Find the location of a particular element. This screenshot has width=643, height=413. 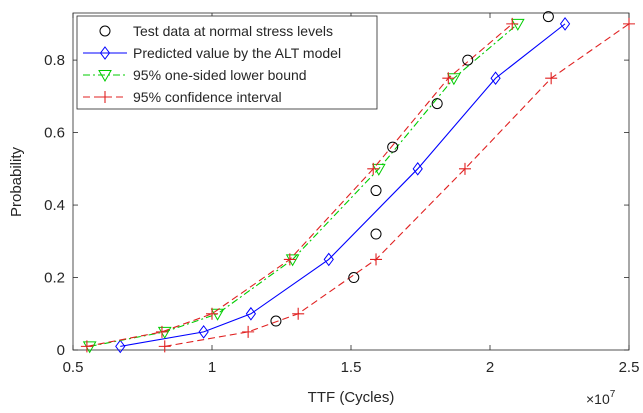

y-tick-label: 0 is located at coordinates (61, 350).